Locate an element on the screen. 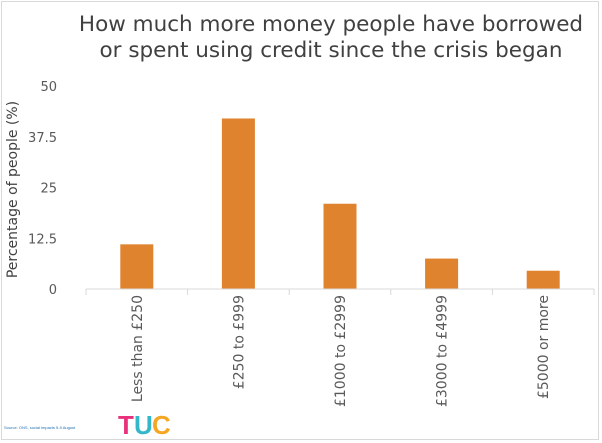 The height and width of the screenshot is (443, 602). x-tick-label: £250 to £999 is located at coordinates (239, 342).